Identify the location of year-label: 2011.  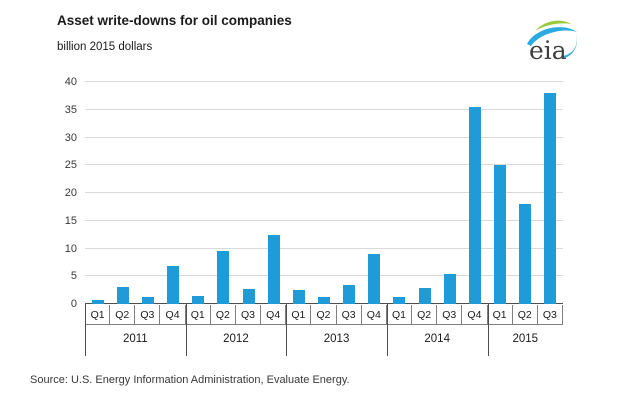
(135, 339).